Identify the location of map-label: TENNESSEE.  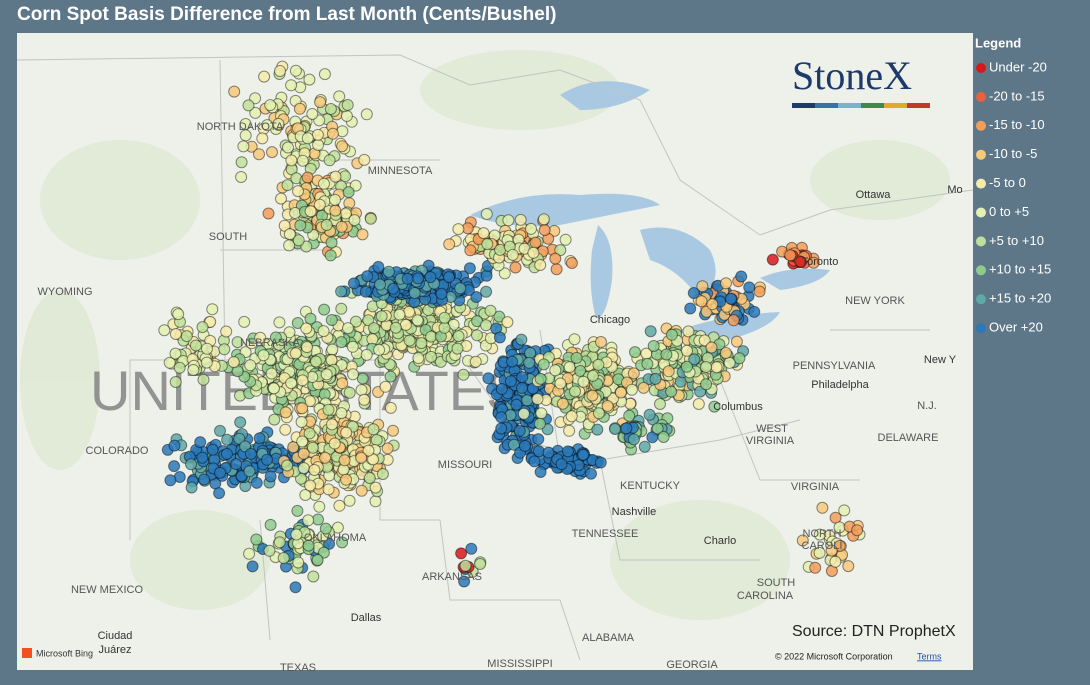
(605, 534).